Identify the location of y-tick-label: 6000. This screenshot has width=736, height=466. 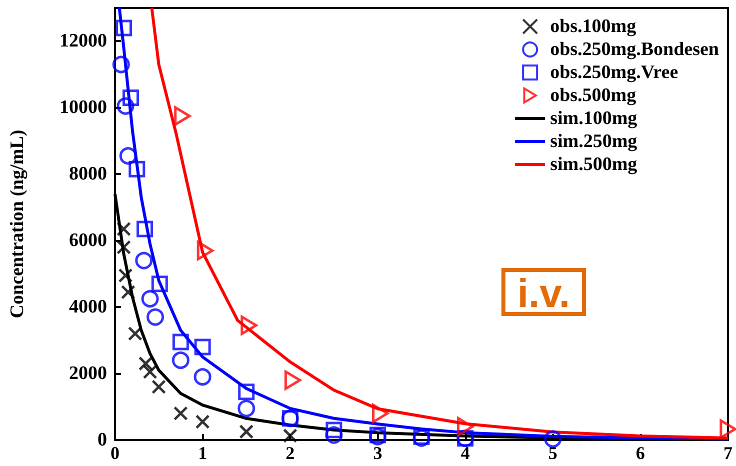
(88, 241).